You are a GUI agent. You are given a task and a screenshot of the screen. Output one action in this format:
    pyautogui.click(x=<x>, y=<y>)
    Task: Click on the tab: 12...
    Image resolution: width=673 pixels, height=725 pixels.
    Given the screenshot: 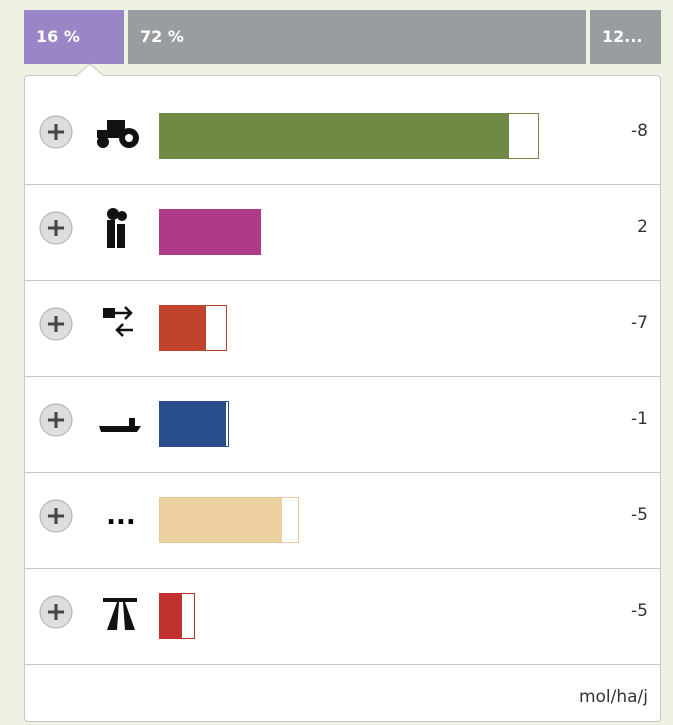 What is the action you would take?
    pyautogui.click(x=625, y=37)
    